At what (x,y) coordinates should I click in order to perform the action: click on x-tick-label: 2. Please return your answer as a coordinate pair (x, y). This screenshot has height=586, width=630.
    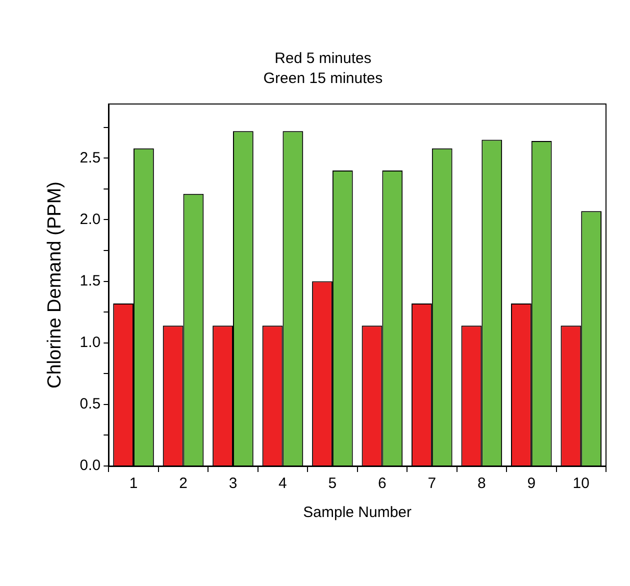
    Looking at the image, I should click on (183, 483).